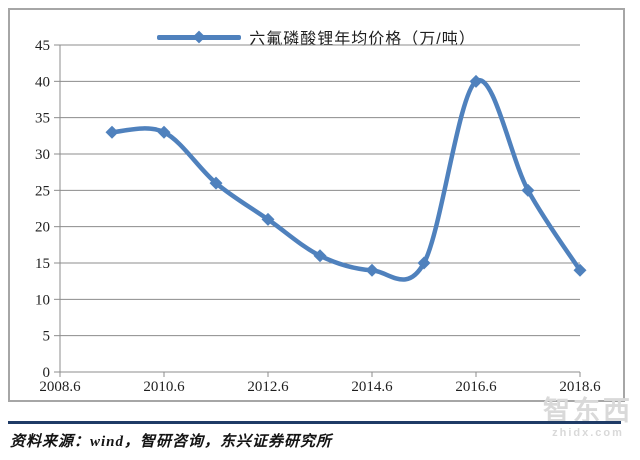  Describe the element at coordinates (588, 433) in the screenshot. I see `zhidx-url-text: zhidx.com` at that location.